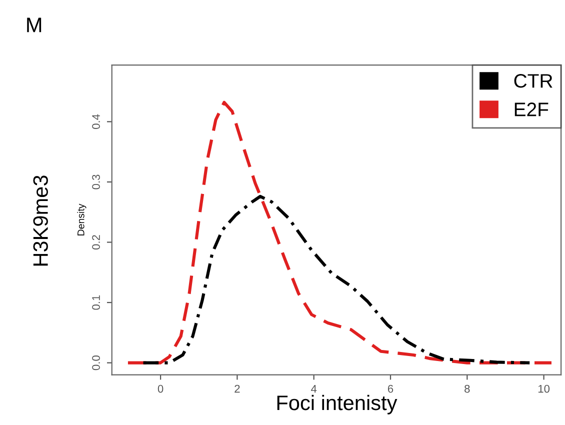  What do you see at coordinates (337, 404) in the screenshot?
I see `x-axis-title: Foci intenisty` at bounding box center [337, 404].